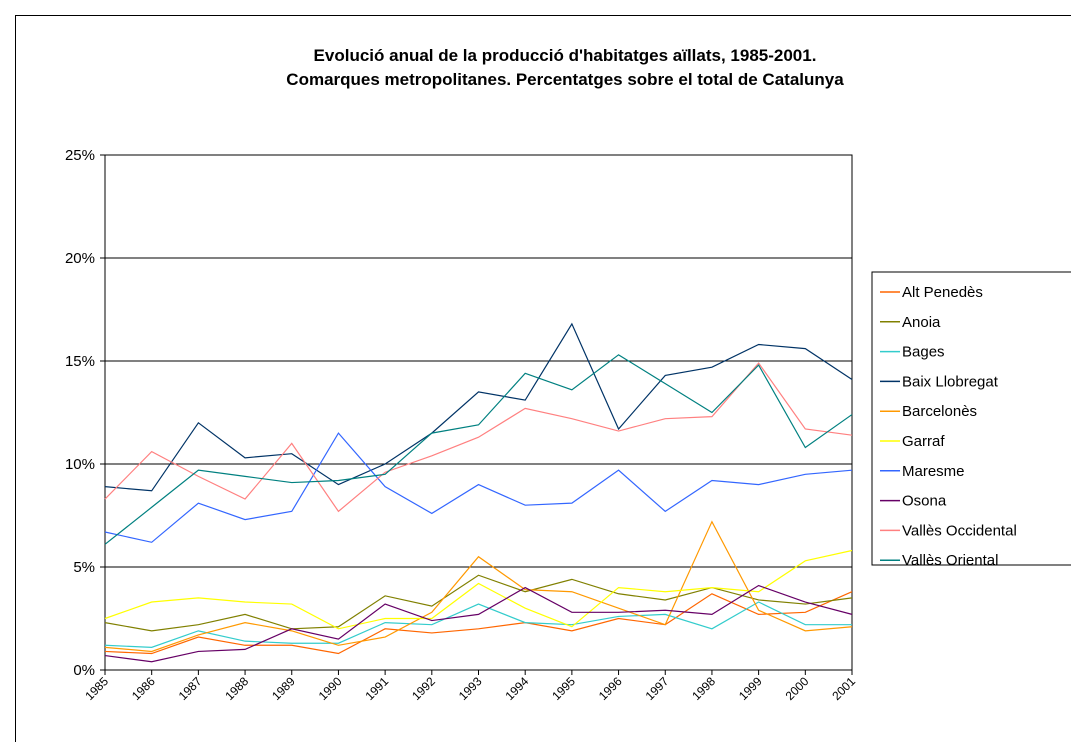  Describe the element at coordinates (921, 322) in the screenshot. I see `legend-label: Anoia` at that location.